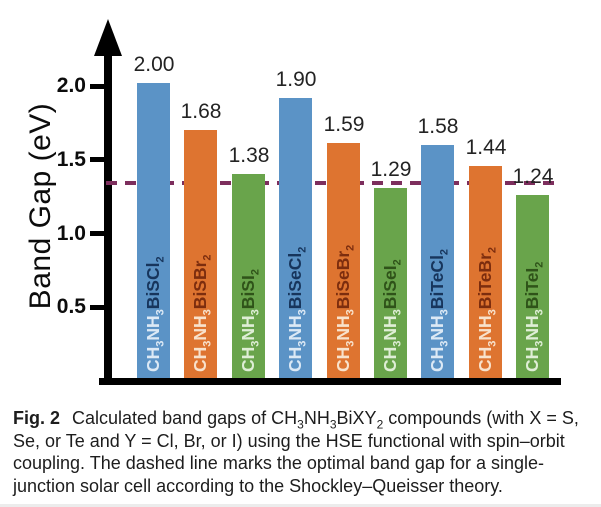 This screenshot has width=601, height=507. I want to click on y-tick-label: 1.5, so click(71, 159).